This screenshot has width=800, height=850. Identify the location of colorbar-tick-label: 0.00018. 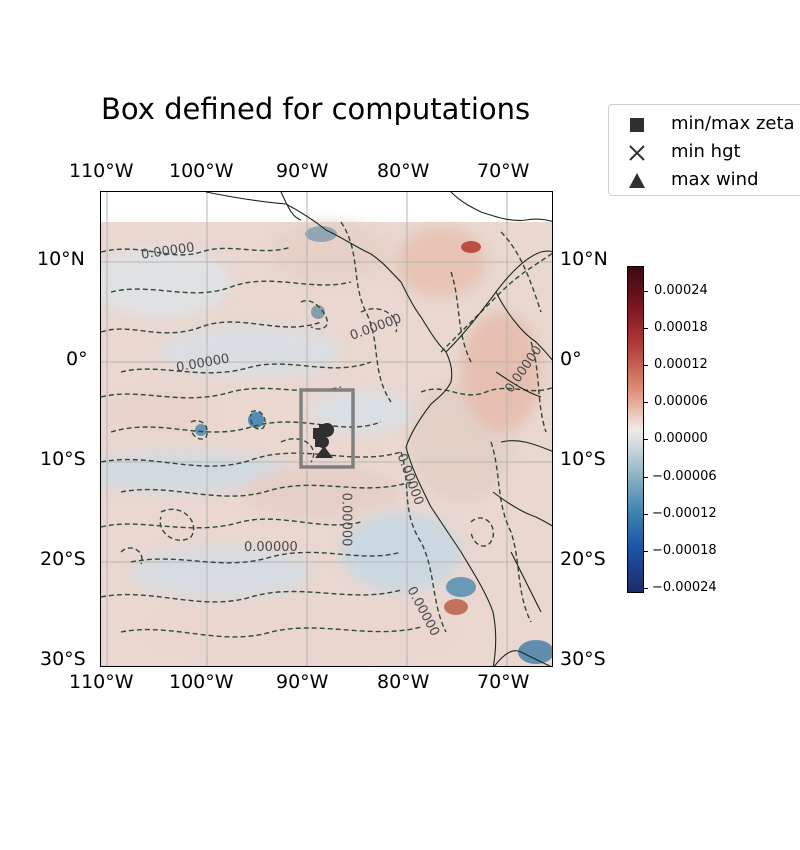
(681, 328).